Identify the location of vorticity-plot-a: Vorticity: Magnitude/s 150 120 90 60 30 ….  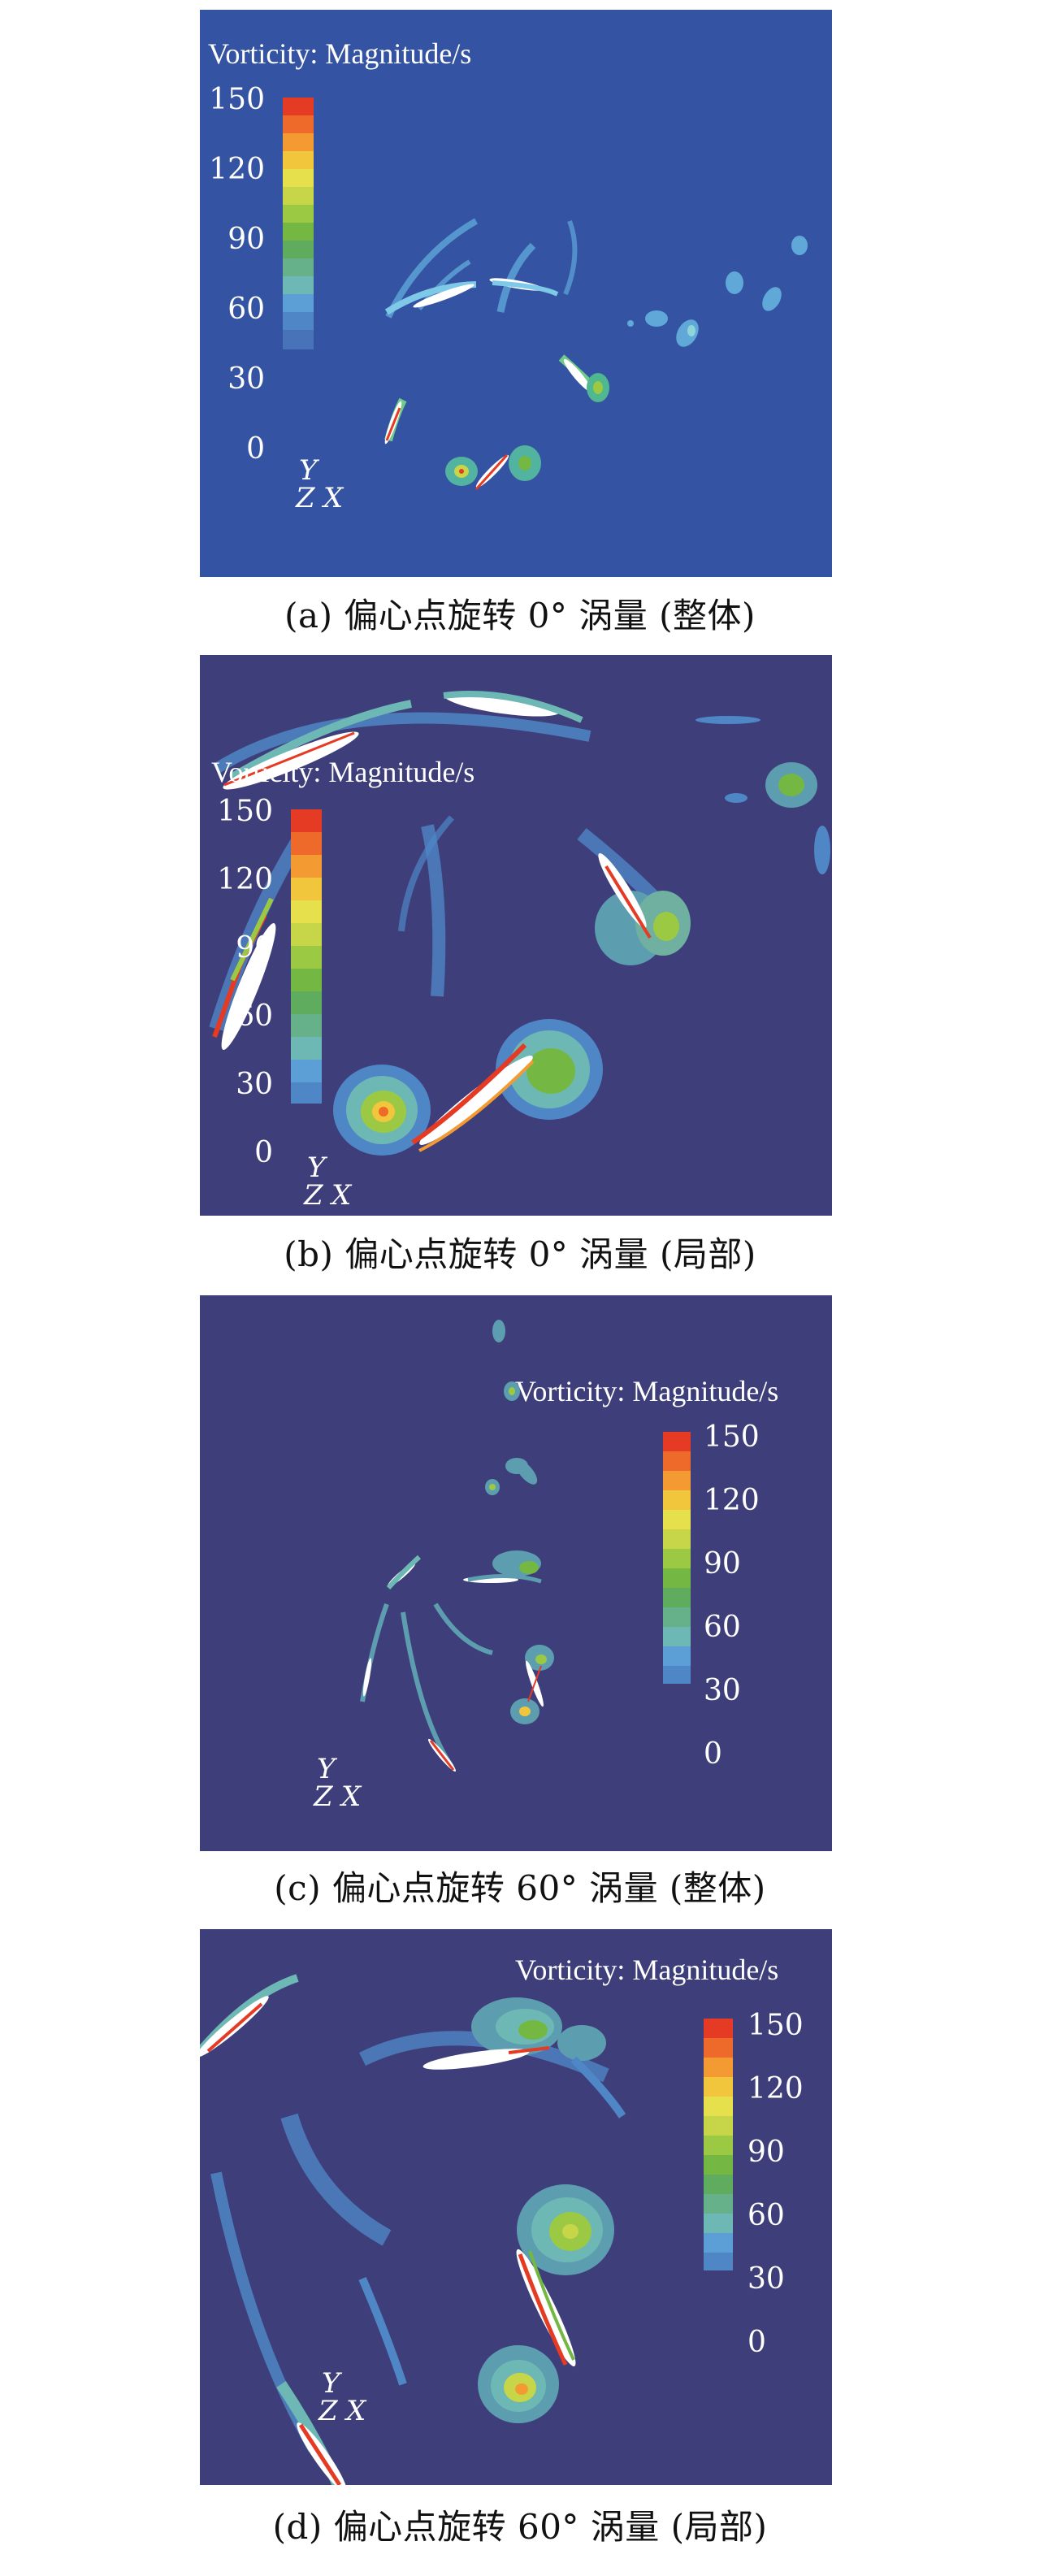
(516, 293).